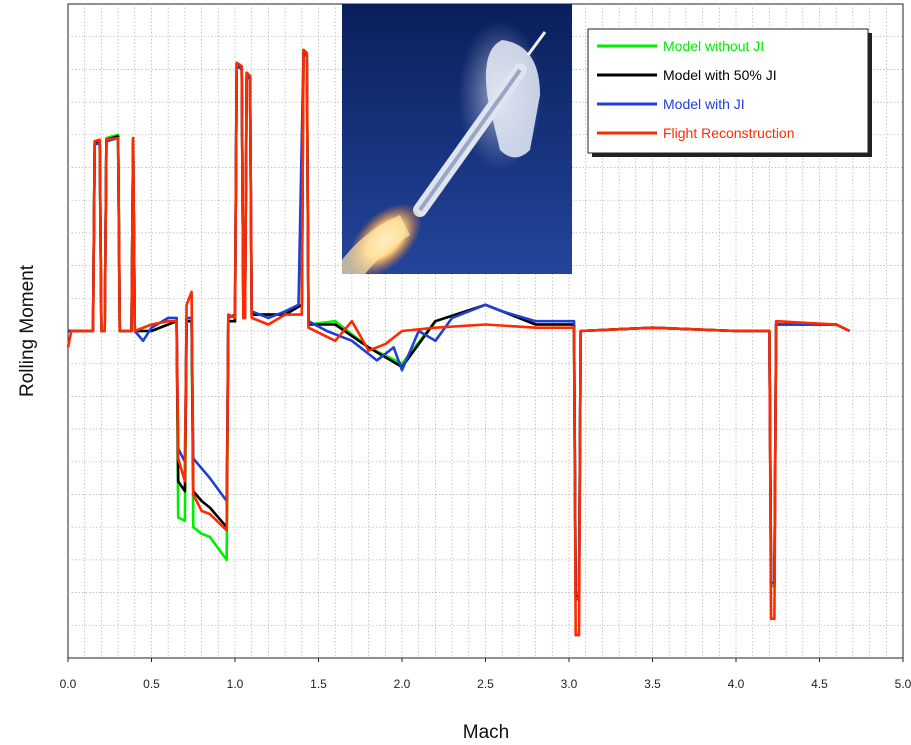  Describe the element at coordinates (485, 674) in the screenshot. I see `x-axis: 0.0 0.5 1.0 1.5 2.0 2.5 3.0 3.5 4.0 4.5 5.0` at that location.